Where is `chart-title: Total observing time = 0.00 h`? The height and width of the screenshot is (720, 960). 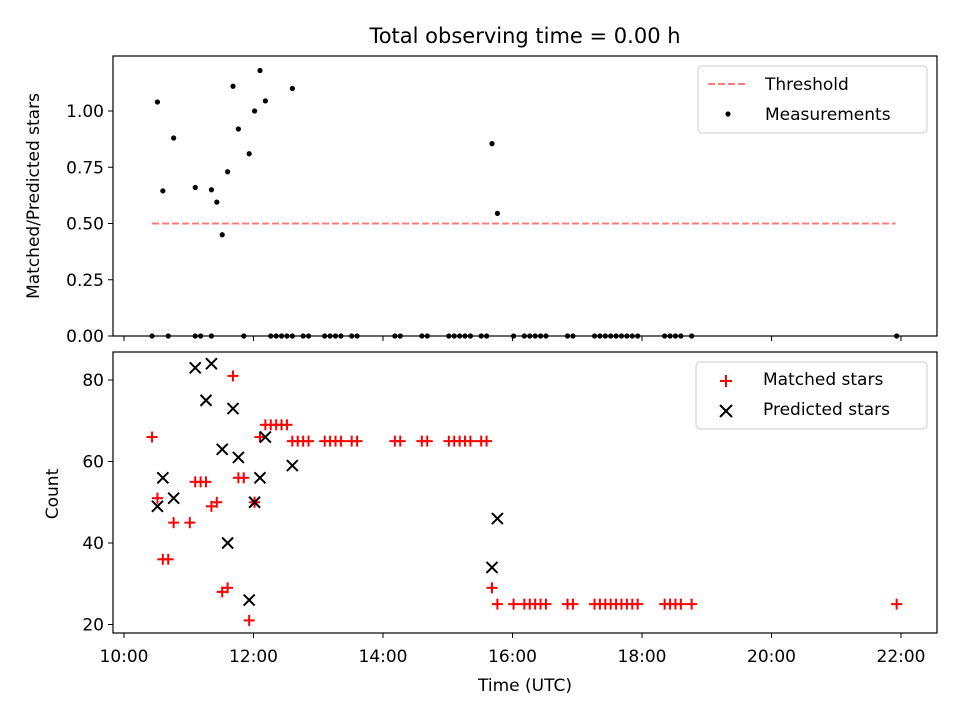 chart-title: Total observing time = 0.00 h is located at coordinates (524, 36).